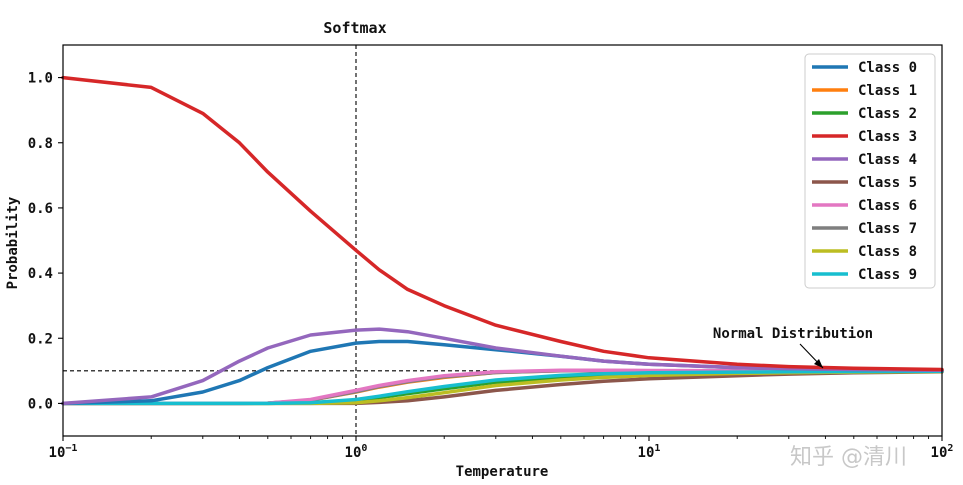 This screenshot has height=485, width=963. I want to click on normal-distribution-annotation: Normal Distribution, so click(793, 347).